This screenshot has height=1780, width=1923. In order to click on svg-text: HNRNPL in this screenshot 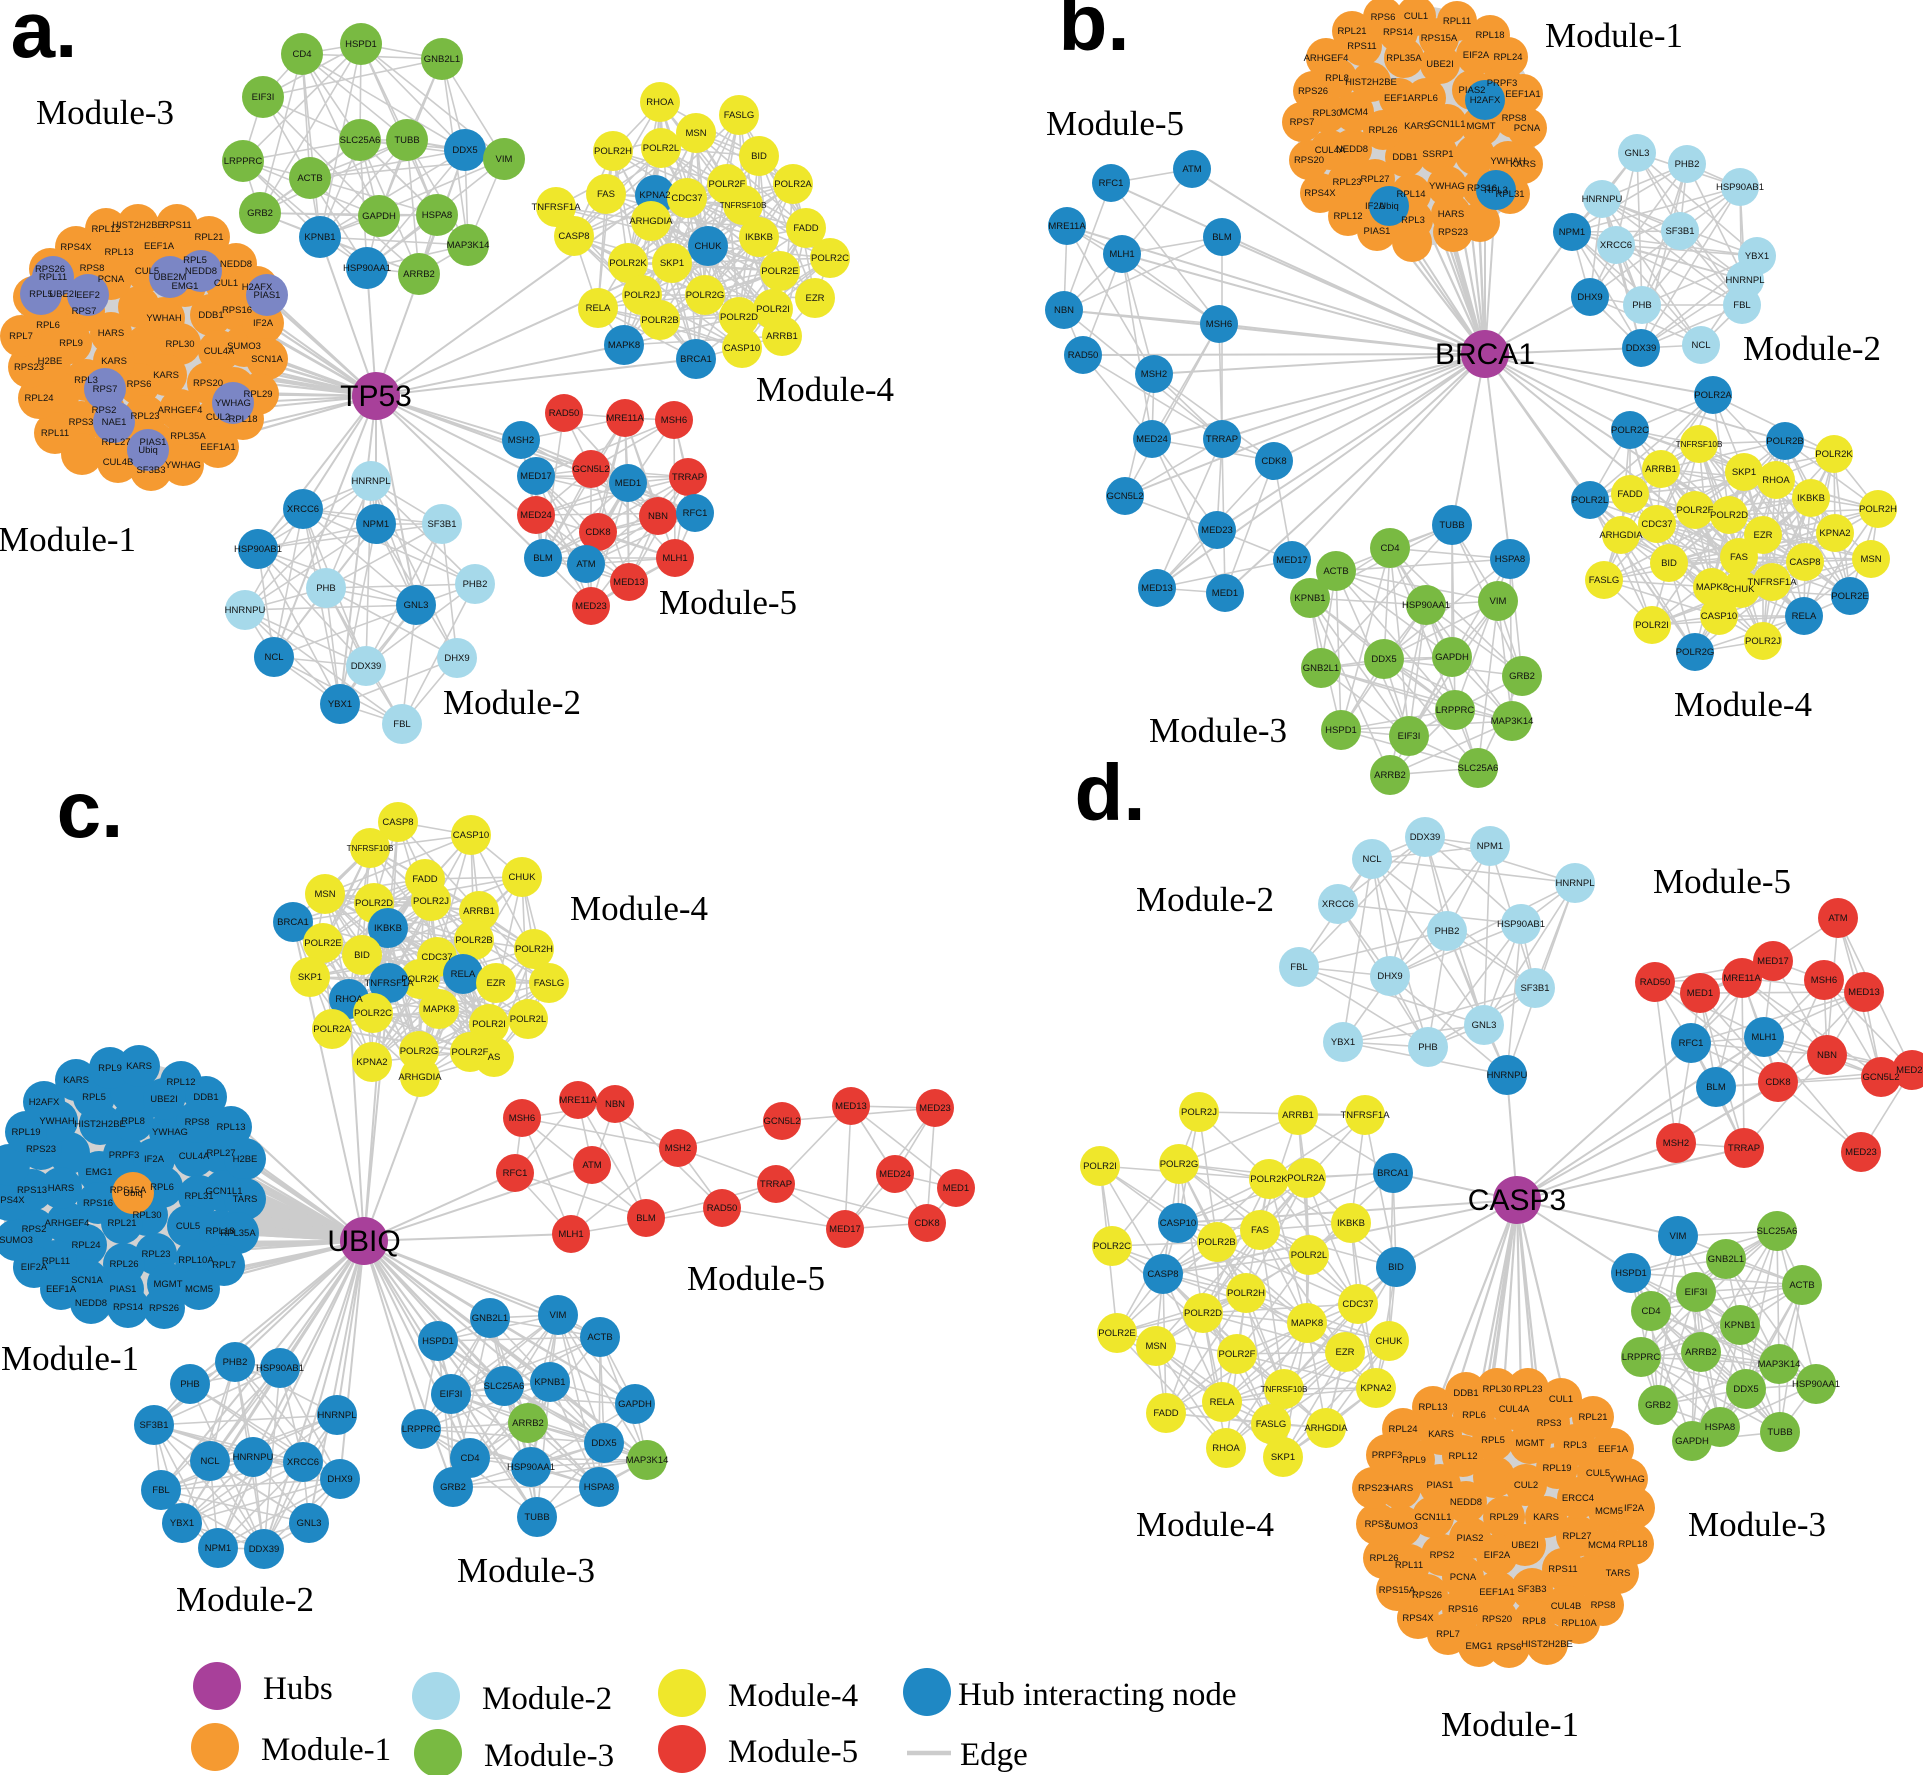, I will do `click(1574, 883)`.